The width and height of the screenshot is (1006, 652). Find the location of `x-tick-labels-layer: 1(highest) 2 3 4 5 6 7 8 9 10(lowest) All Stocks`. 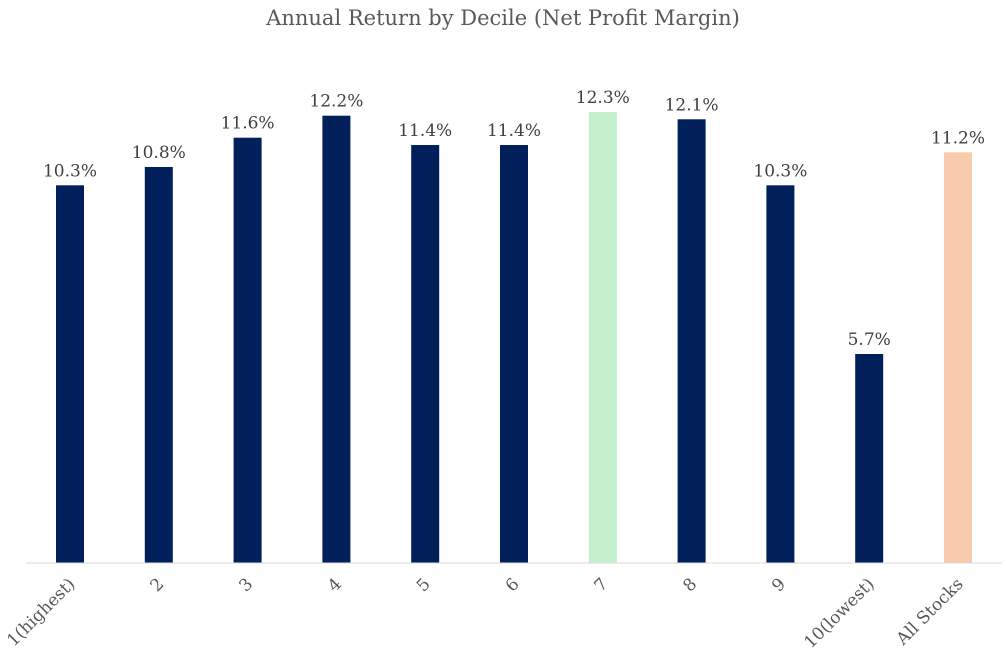

x-tick-labels-layer: 1(highest) 2 3 4 5 6 7 8 9 10(lowest) All Stocks is located at coordinates (485, 613).